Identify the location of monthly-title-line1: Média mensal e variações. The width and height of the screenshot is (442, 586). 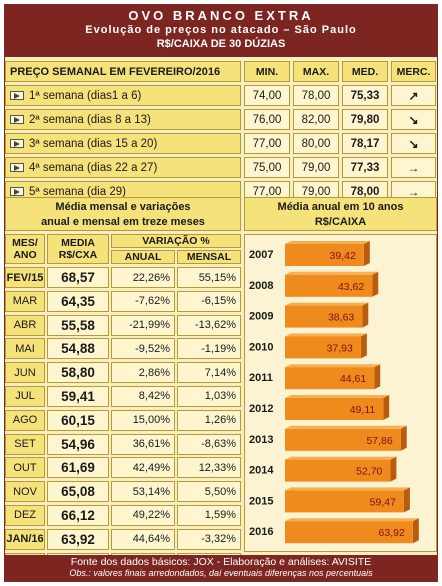
(123, 207).